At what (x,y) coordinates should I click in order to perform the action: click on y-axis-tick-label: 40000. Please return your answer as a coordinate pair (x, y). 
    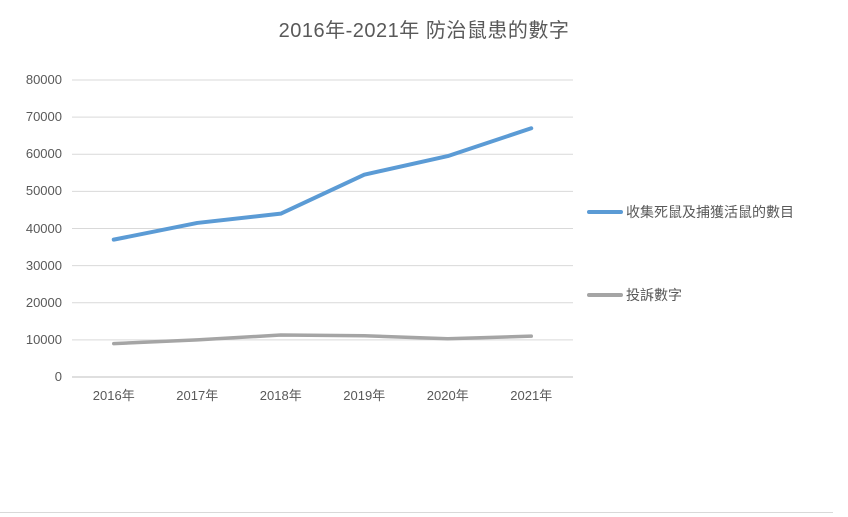
    Looking at the image, I should click on (43, 228).